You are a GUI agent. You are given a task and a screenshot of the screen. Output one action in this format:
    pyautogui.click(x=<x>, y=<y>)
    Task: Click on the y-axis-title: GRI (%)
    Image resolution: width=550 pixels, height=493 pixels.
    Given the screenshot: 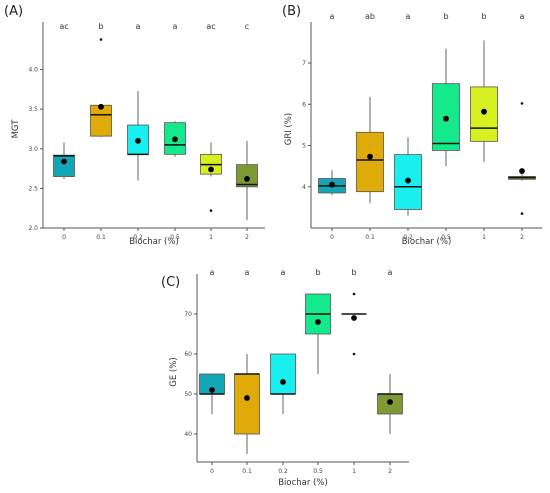 What is the action you would take?
    pyautogui.click(x=289, y=129)
    